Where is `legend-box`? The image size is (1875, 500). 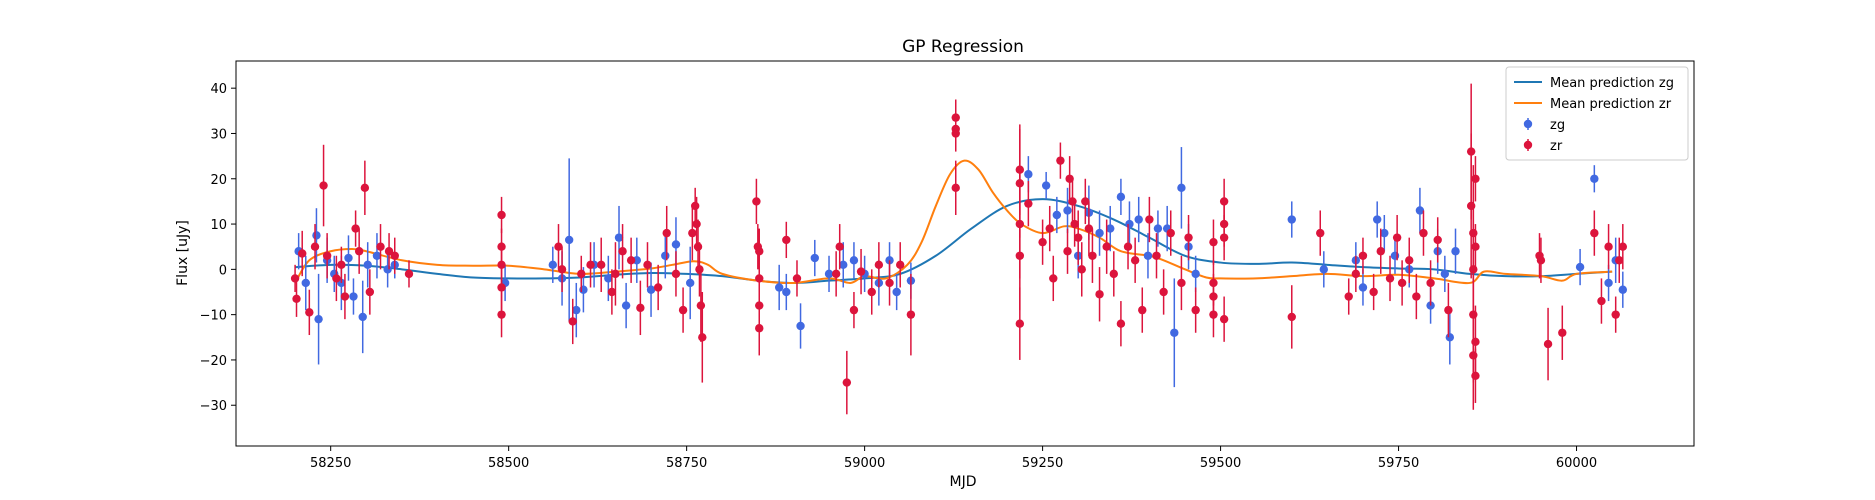
legend-box is located at coordinates (1597, 113).